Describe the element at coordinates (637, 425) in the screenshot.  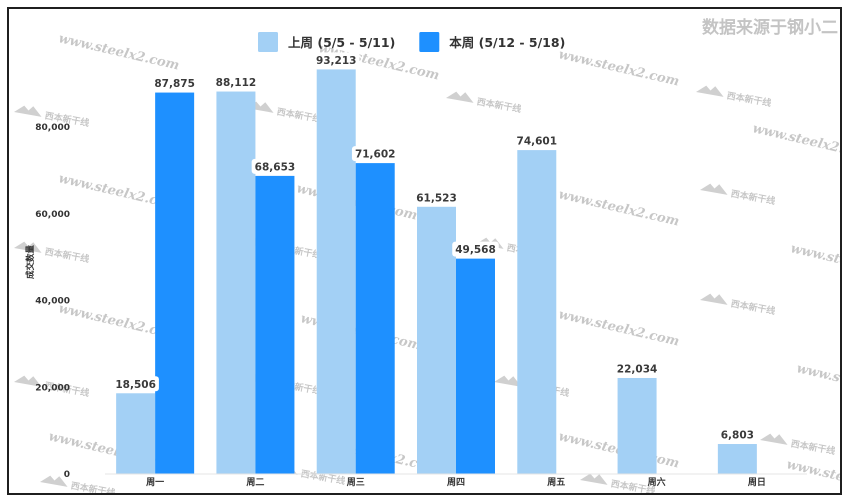
I see `bar-last-week-sat` at that location.